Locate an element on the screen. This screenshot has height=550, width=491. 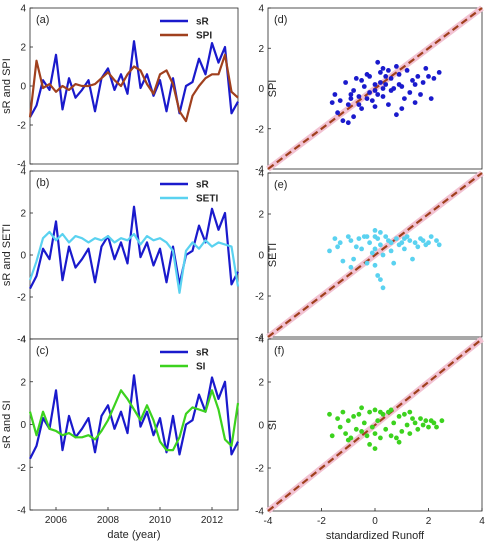
x-axis-label: standardized Runoff is located at coordinates (375, 536).